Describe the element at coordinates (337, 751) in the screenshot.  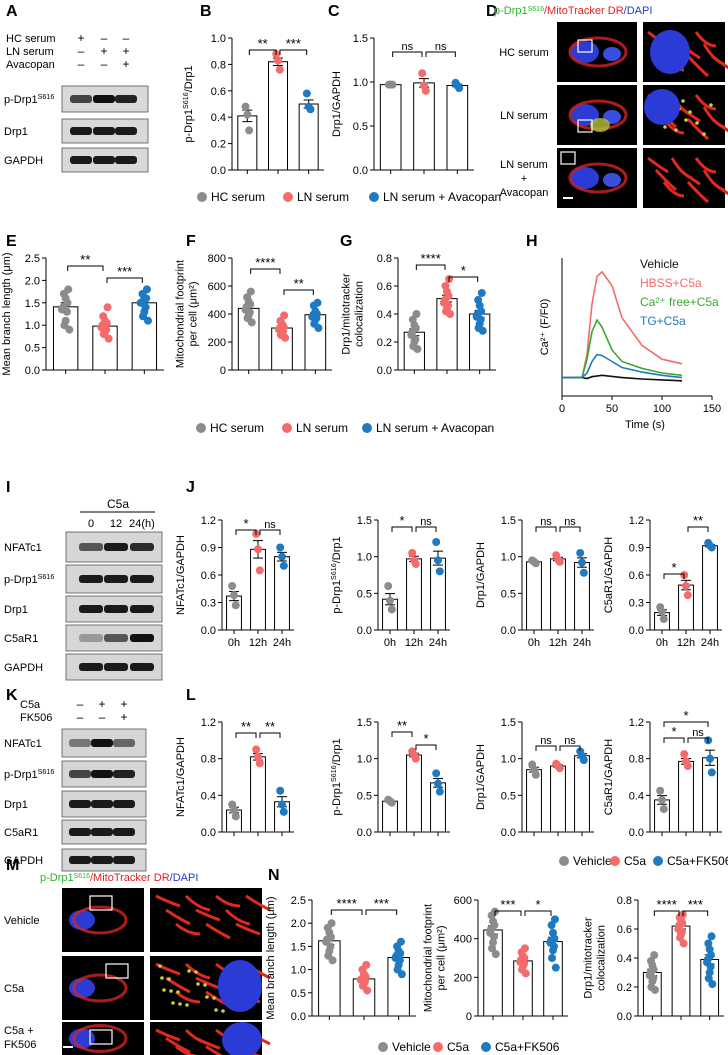
I see `text-part: /Drp1` at that location.